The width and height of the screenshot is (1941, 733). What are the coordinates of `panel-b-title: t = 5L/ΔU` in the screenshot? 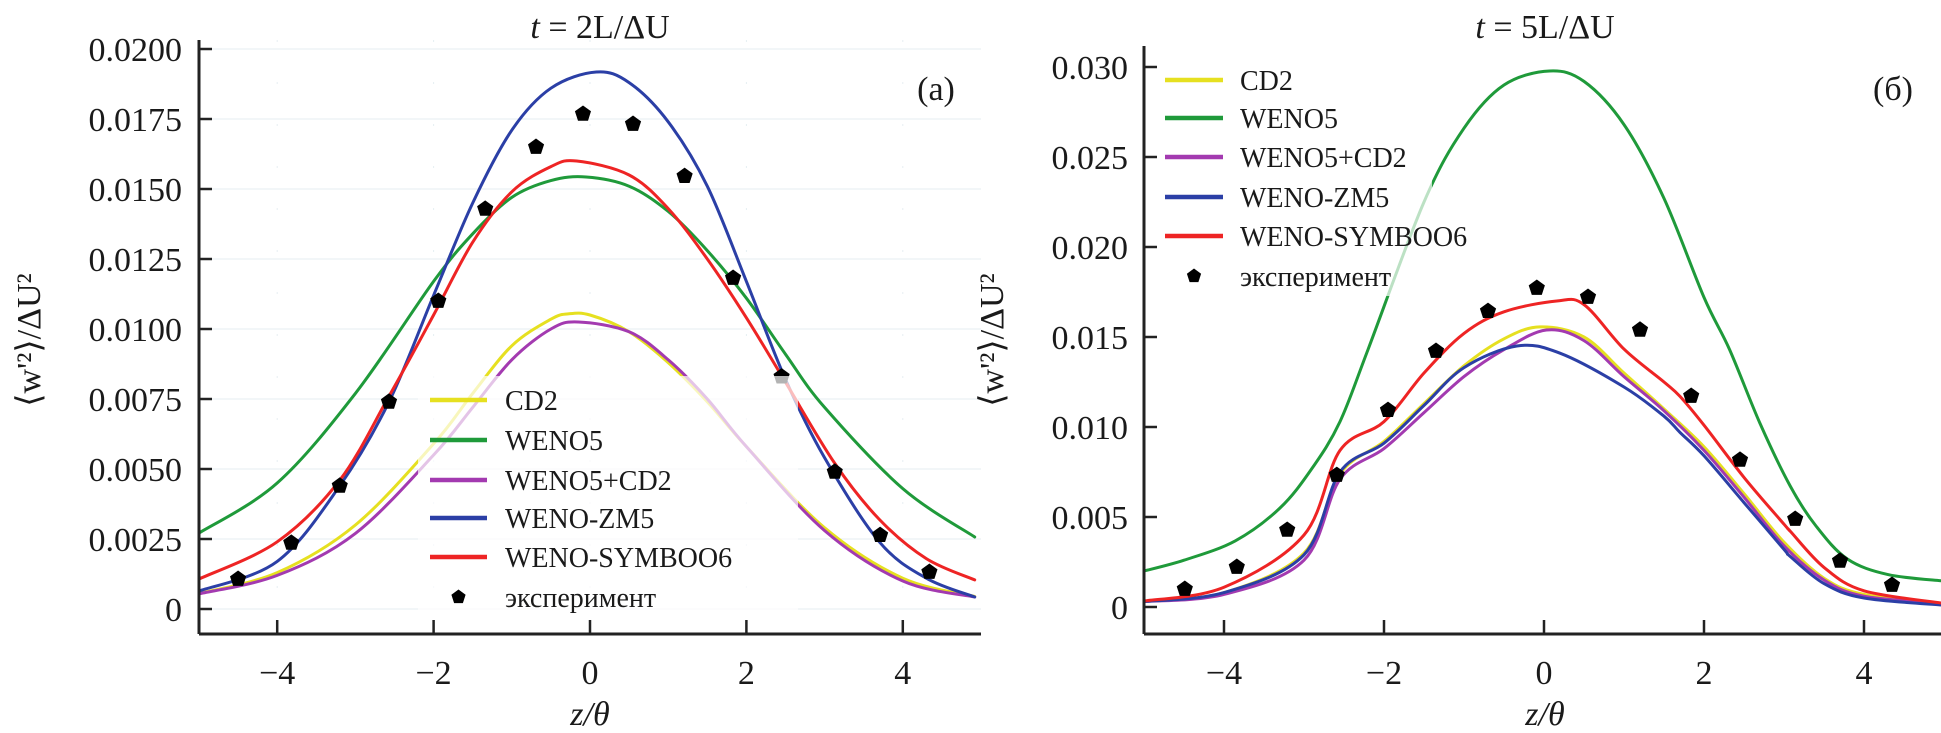 It's located at (1544, 27).